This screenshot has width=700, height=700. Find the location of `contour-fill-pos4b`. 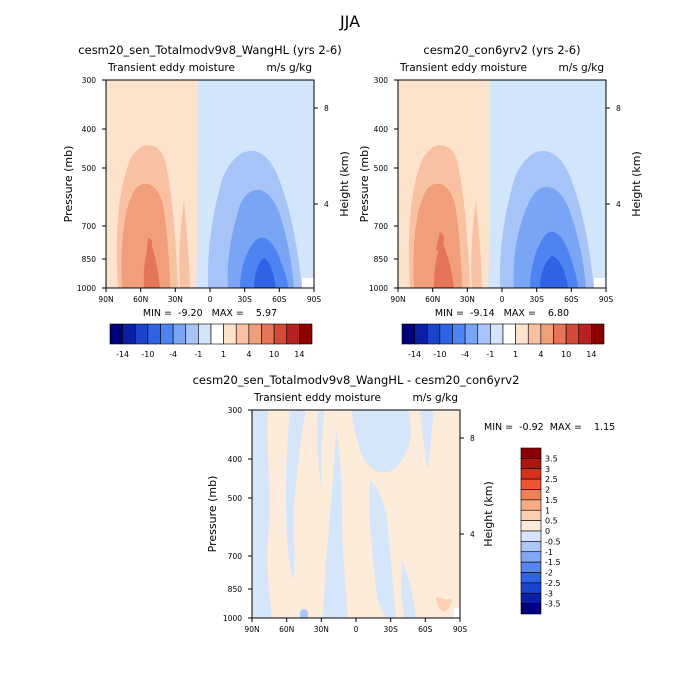

contour-fill-pos4b is located at coordinates (440, 242).